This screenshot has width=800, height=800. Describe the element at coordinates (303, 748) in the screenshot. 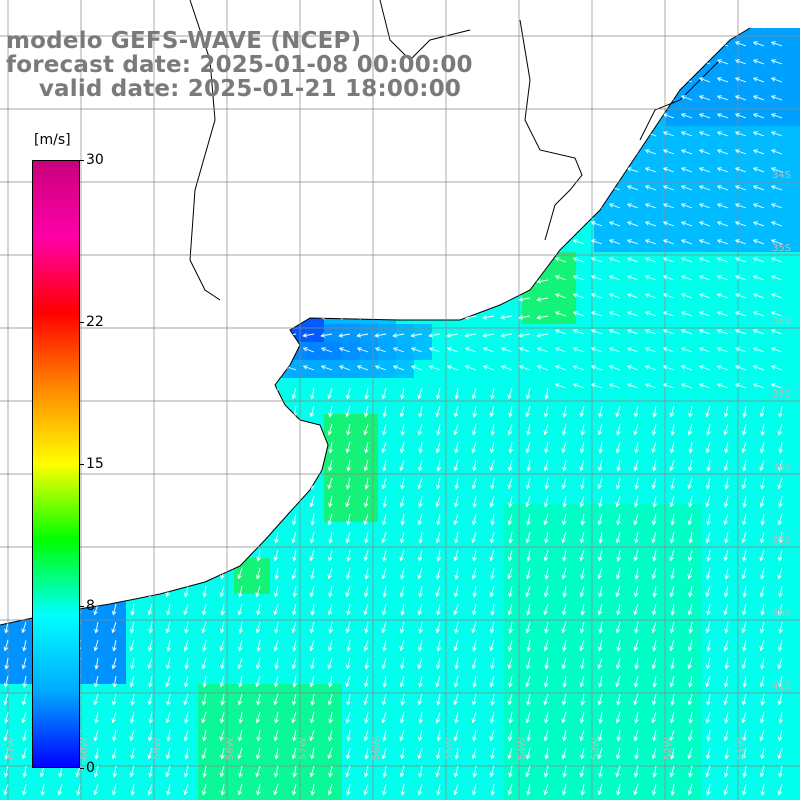

I see `lon-label: 57W` at that location.